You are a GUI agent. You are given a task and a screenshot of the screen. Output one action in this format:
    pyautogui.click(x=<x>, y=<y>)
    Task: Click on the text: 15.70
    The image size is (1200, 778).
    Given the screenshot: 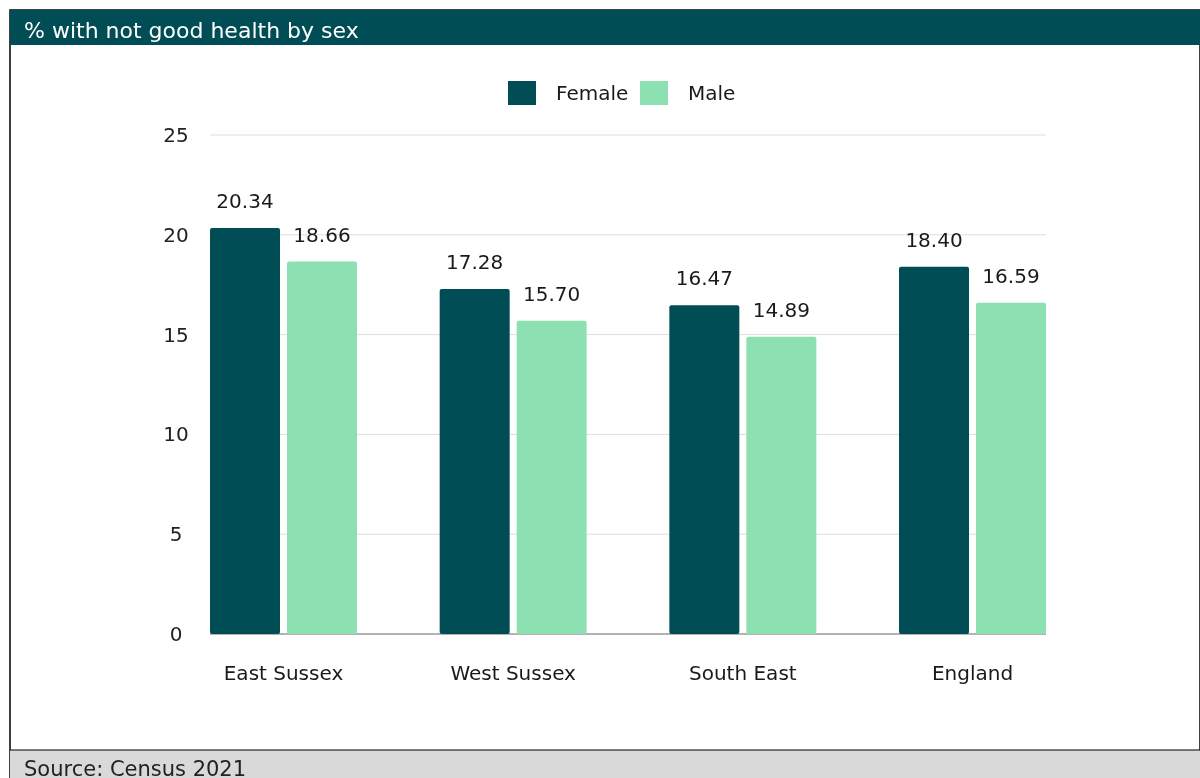 What is the action you would take?
    pyautogui.click(x=552, y=293)
    